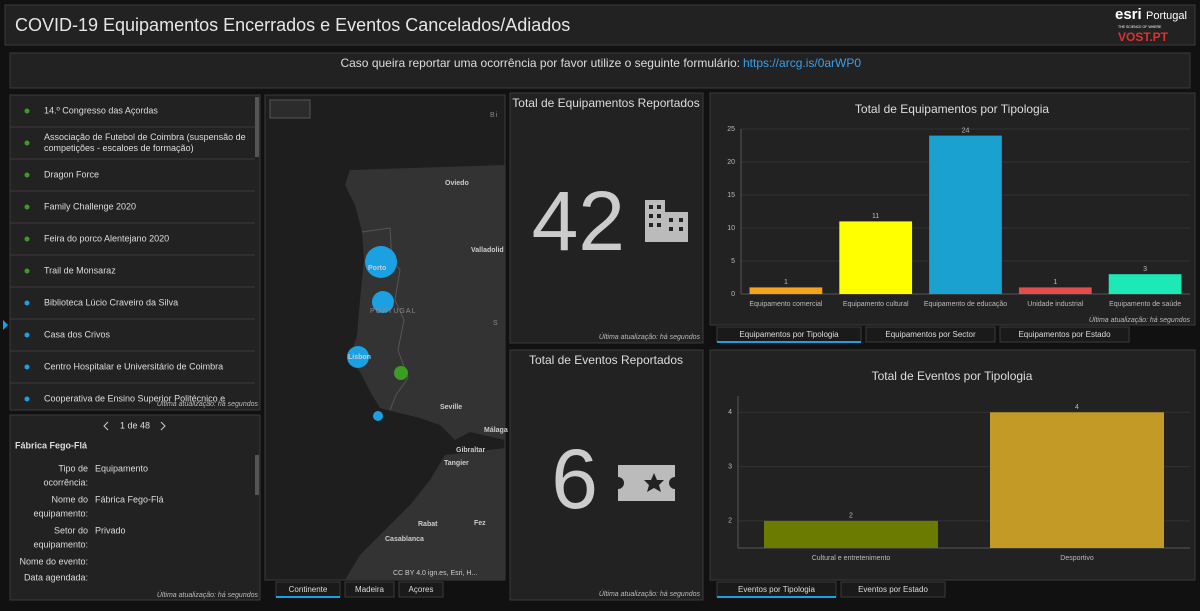 This screenshot has width=1200, height=611. Describe the element at coordinates (77, 334) in the screenshot. I see `list-item: Casa dos Crivos` at that location.